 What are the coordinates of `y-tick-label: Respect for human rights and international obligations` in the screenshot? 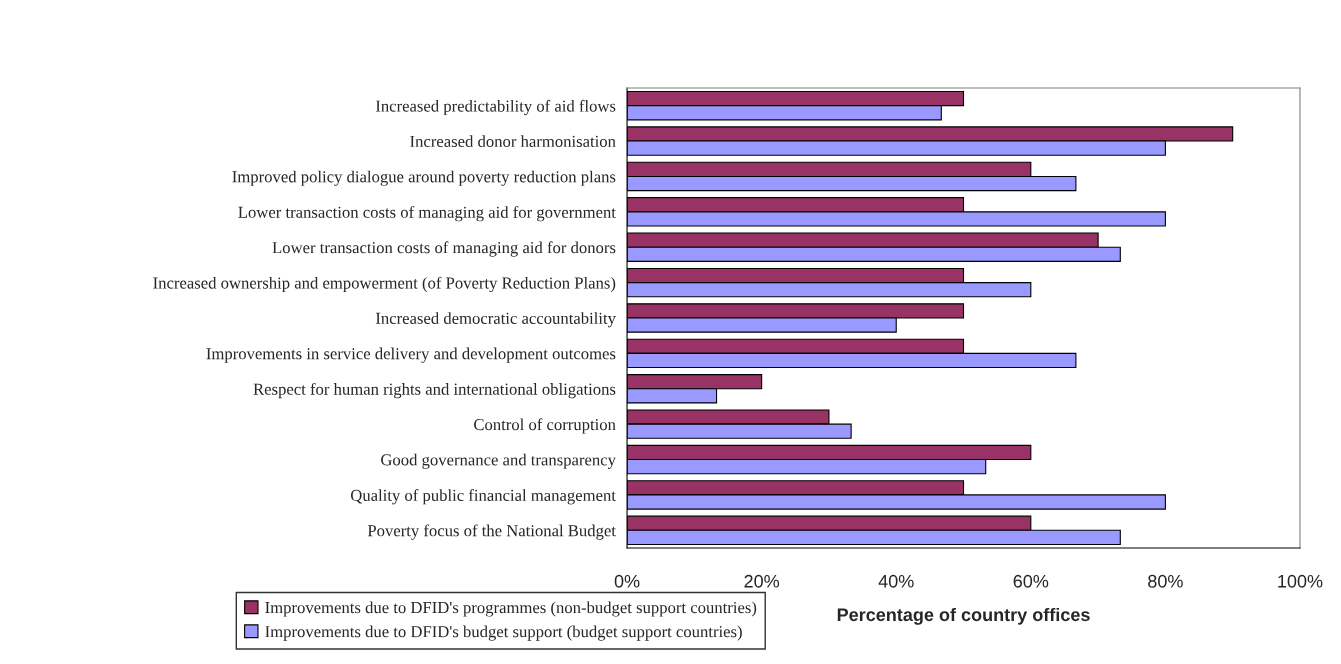 It's located at (434, 390).